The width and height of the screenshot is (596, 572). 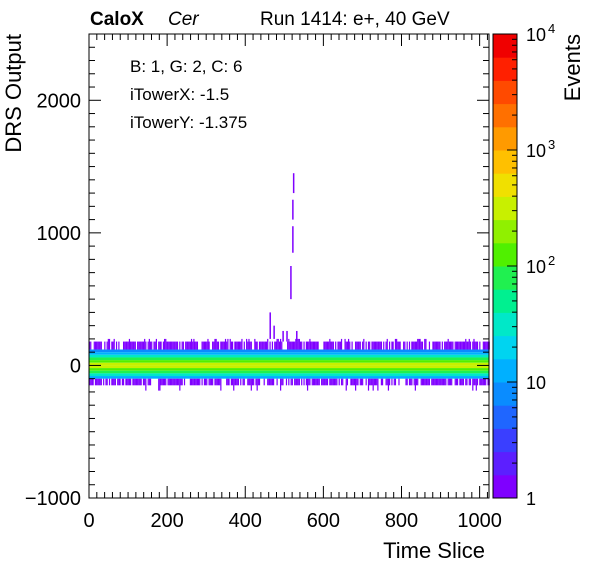 I want to click on info-line-2: iTowerX: -1.5, so click(x=179, y=94).